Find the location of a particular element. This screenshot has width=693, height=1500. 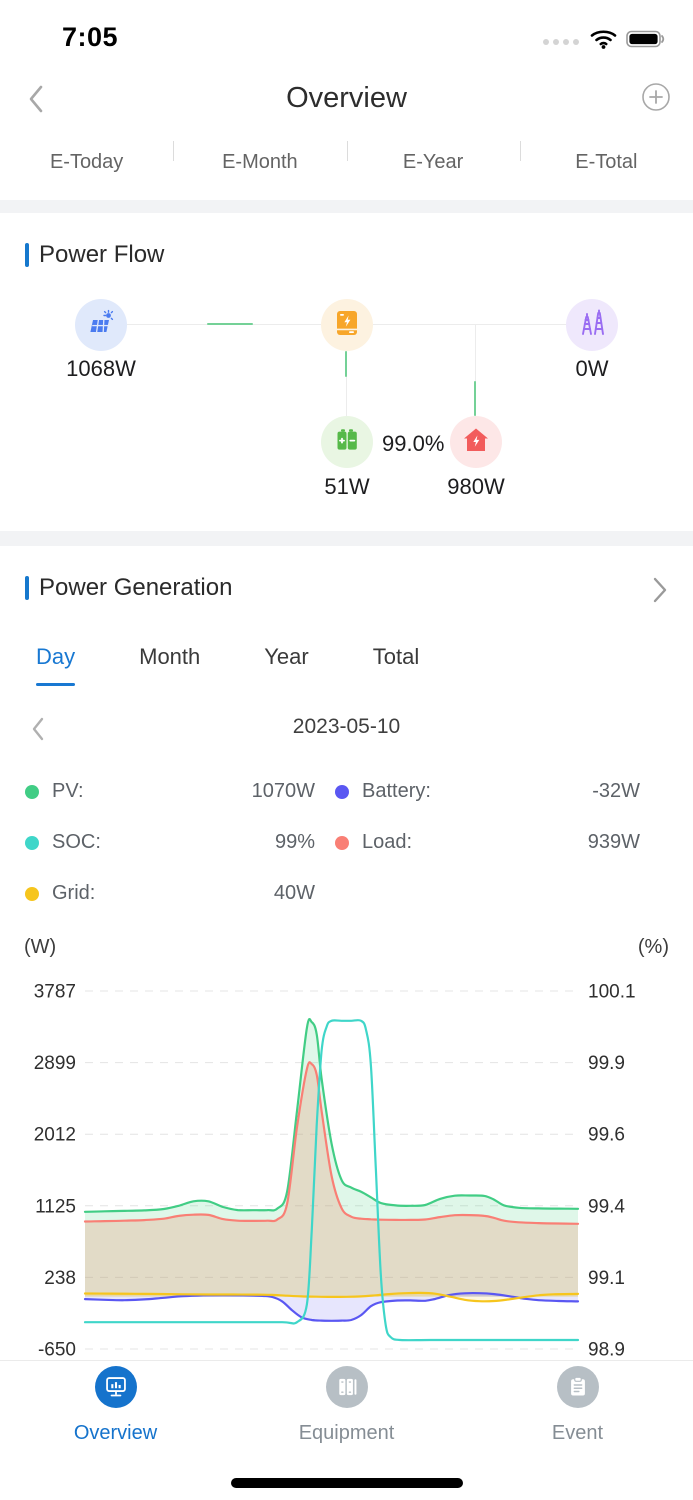

pv-power-value: 1068W is located at coordinates (101, 368).